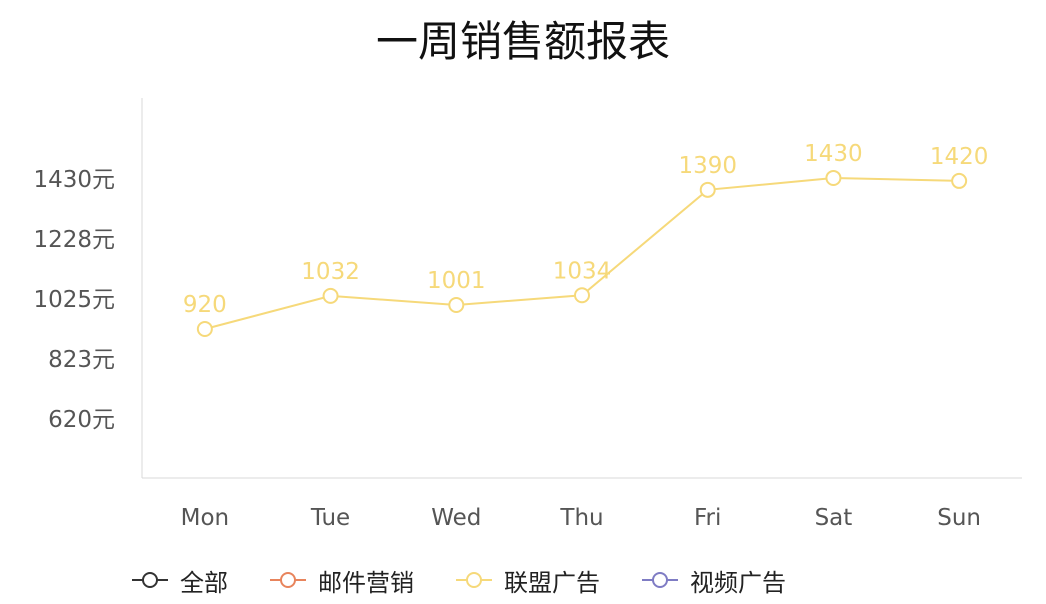 This screenshot has height=604, width=1046. Describe the element at coordinates (959, 518) in the screenshot. I see `x-tick-label: Sun` at that location.